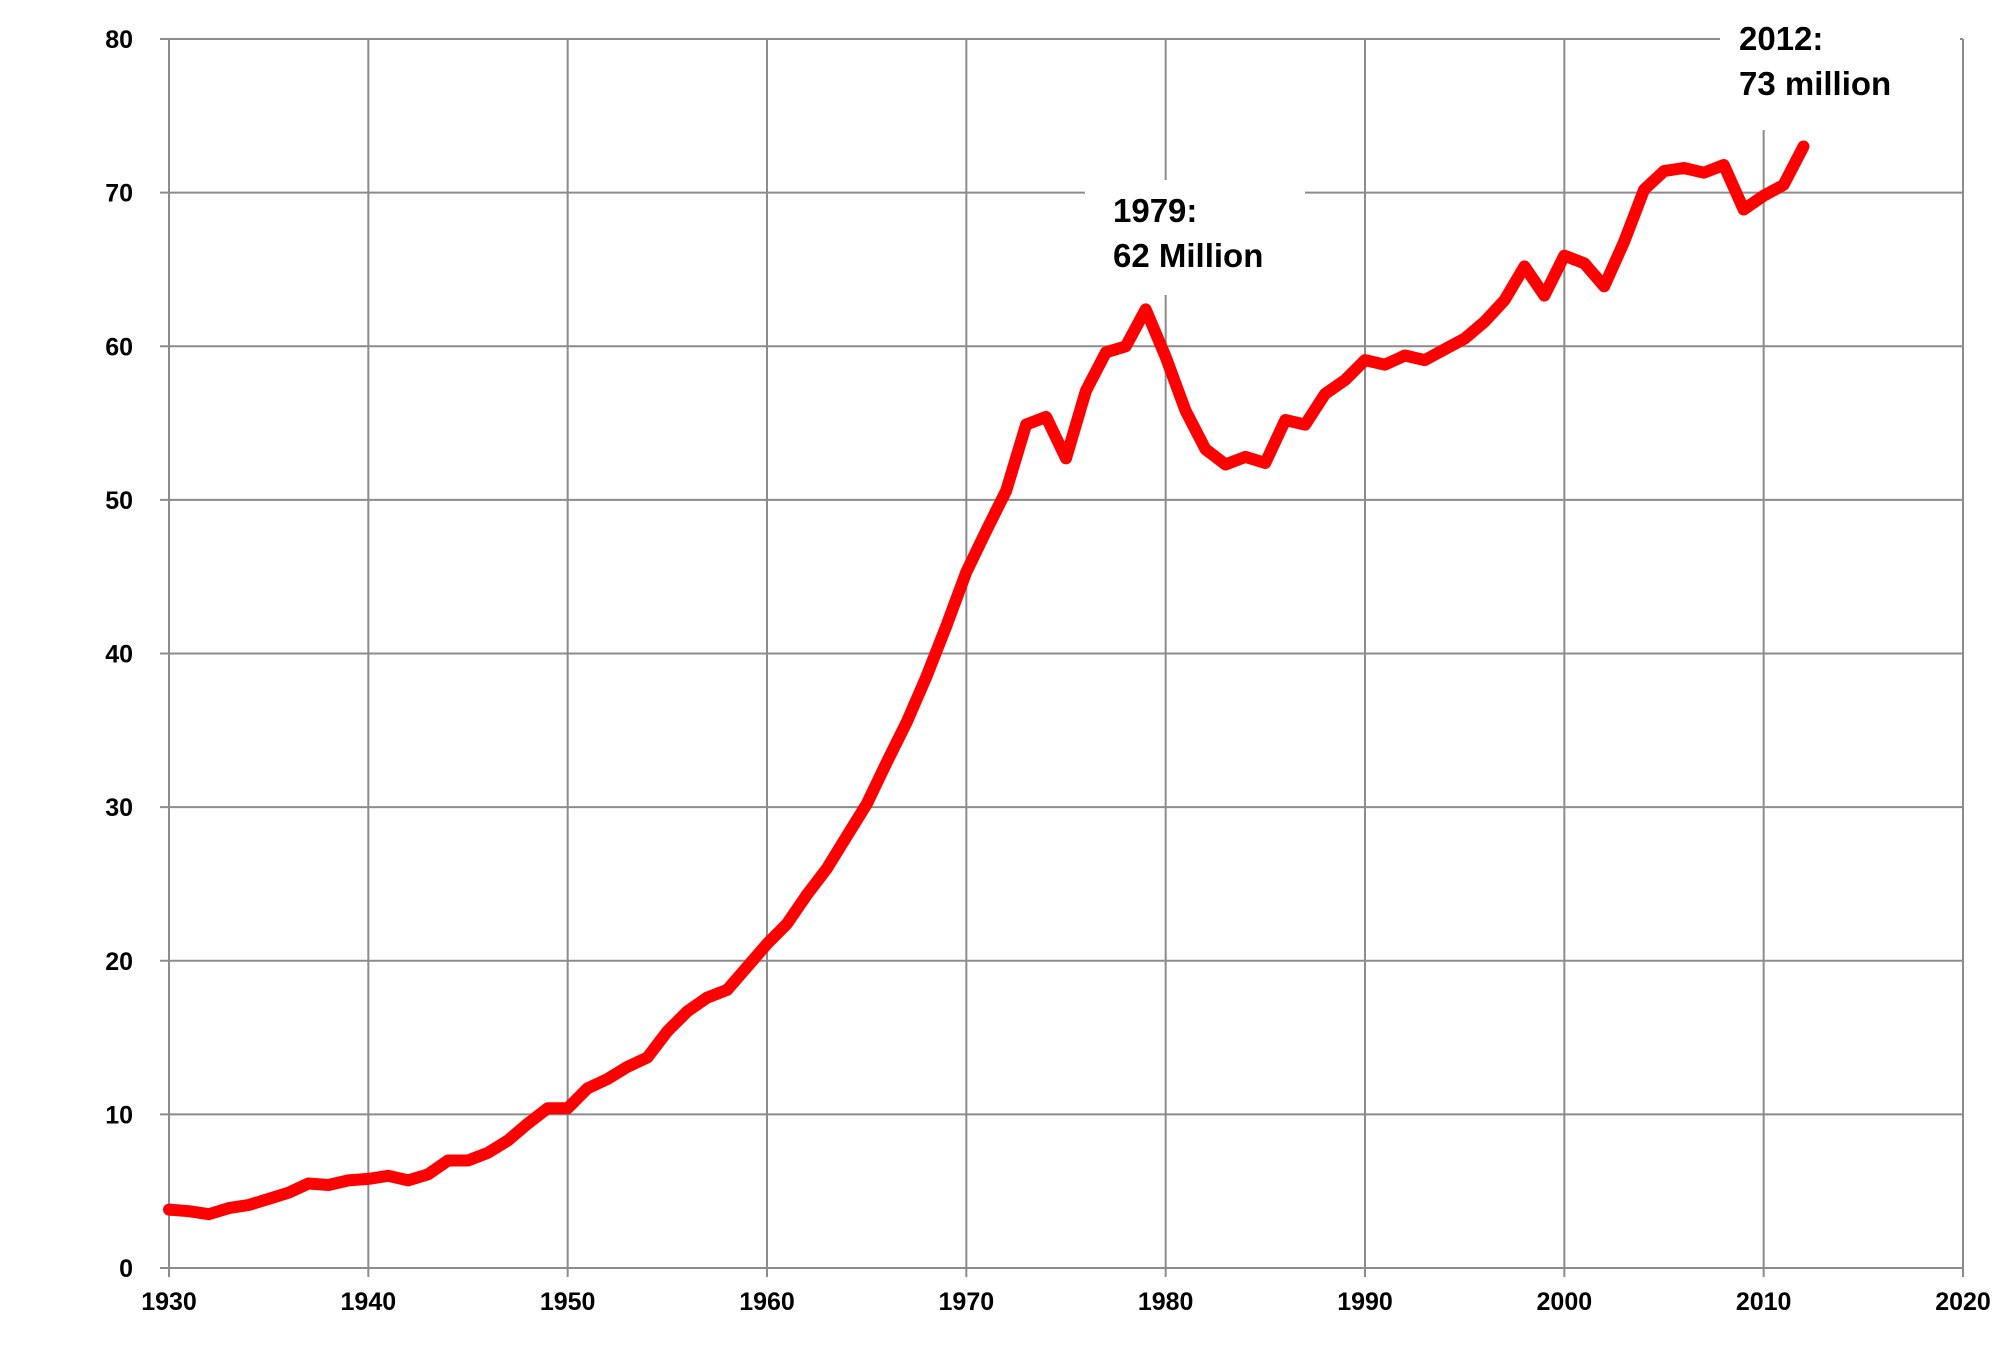  What do you see at coordinates (1815, 83) in the screenshot?
I see `annotation-2012-line-1: 73 million` at bounding box center [1815, 83].